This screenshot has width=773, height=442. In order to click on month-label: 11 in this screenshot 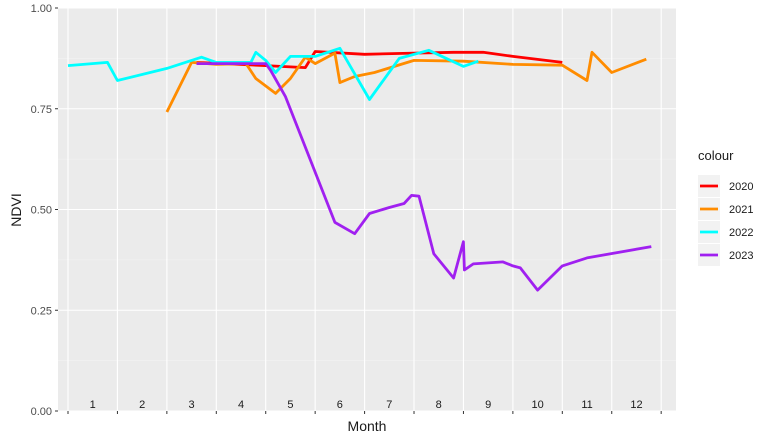, I will do `click(586, 405)`.